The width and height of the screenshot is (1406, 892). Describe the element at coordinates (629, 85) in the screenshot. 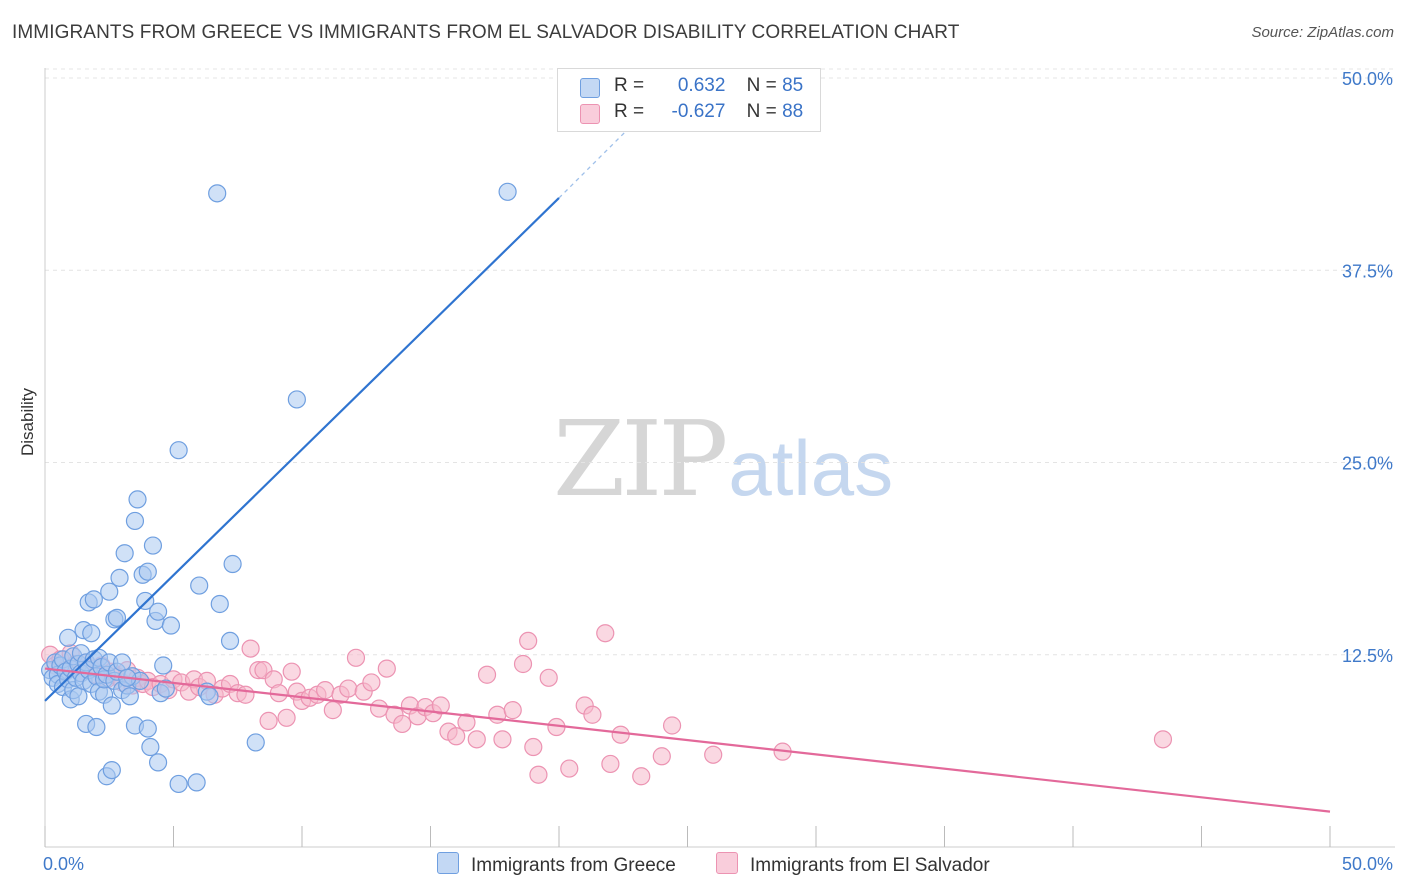

I see `legend-r-label-greece: R =` at that location.